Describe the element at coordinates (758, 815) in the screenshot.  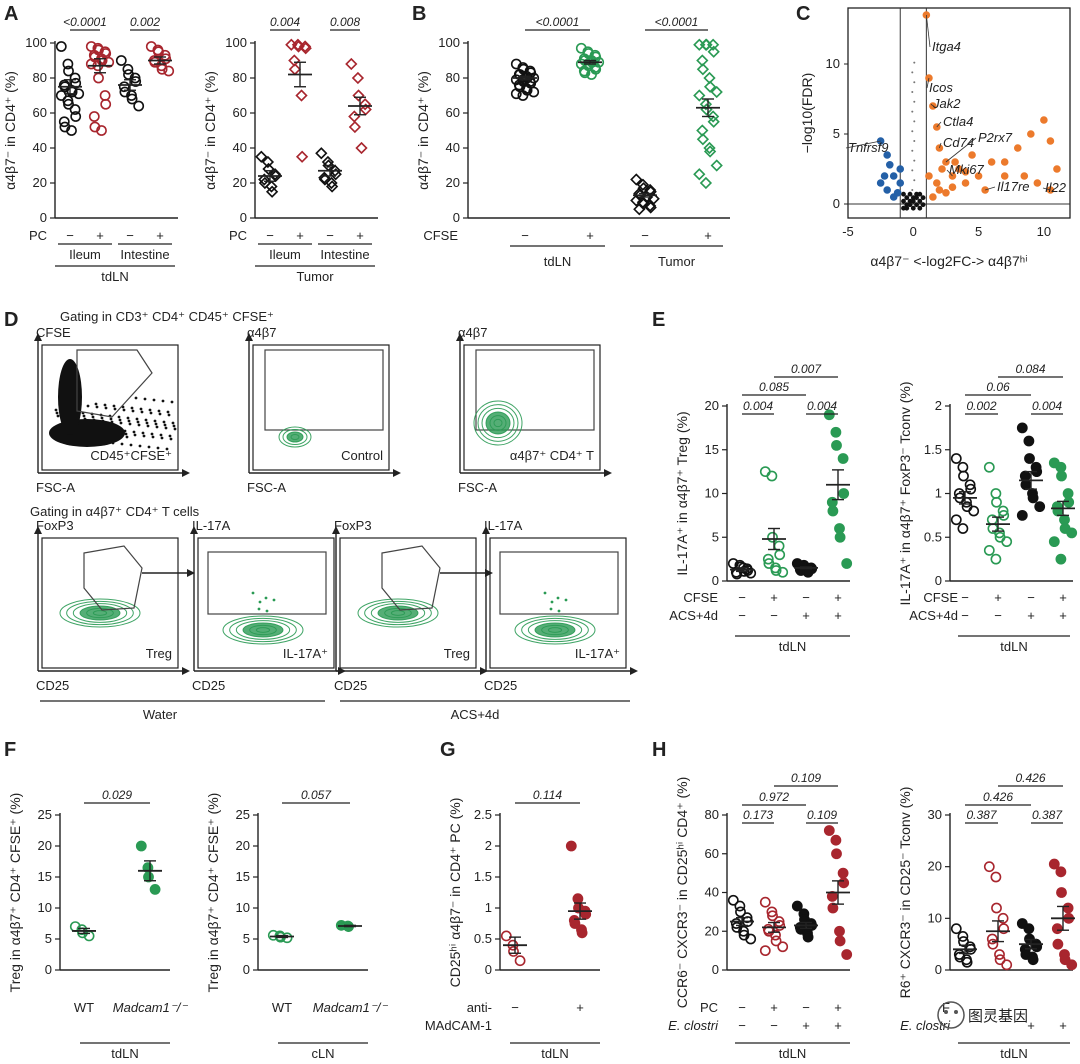
I see `pvalue-label: 0.173` at that location.